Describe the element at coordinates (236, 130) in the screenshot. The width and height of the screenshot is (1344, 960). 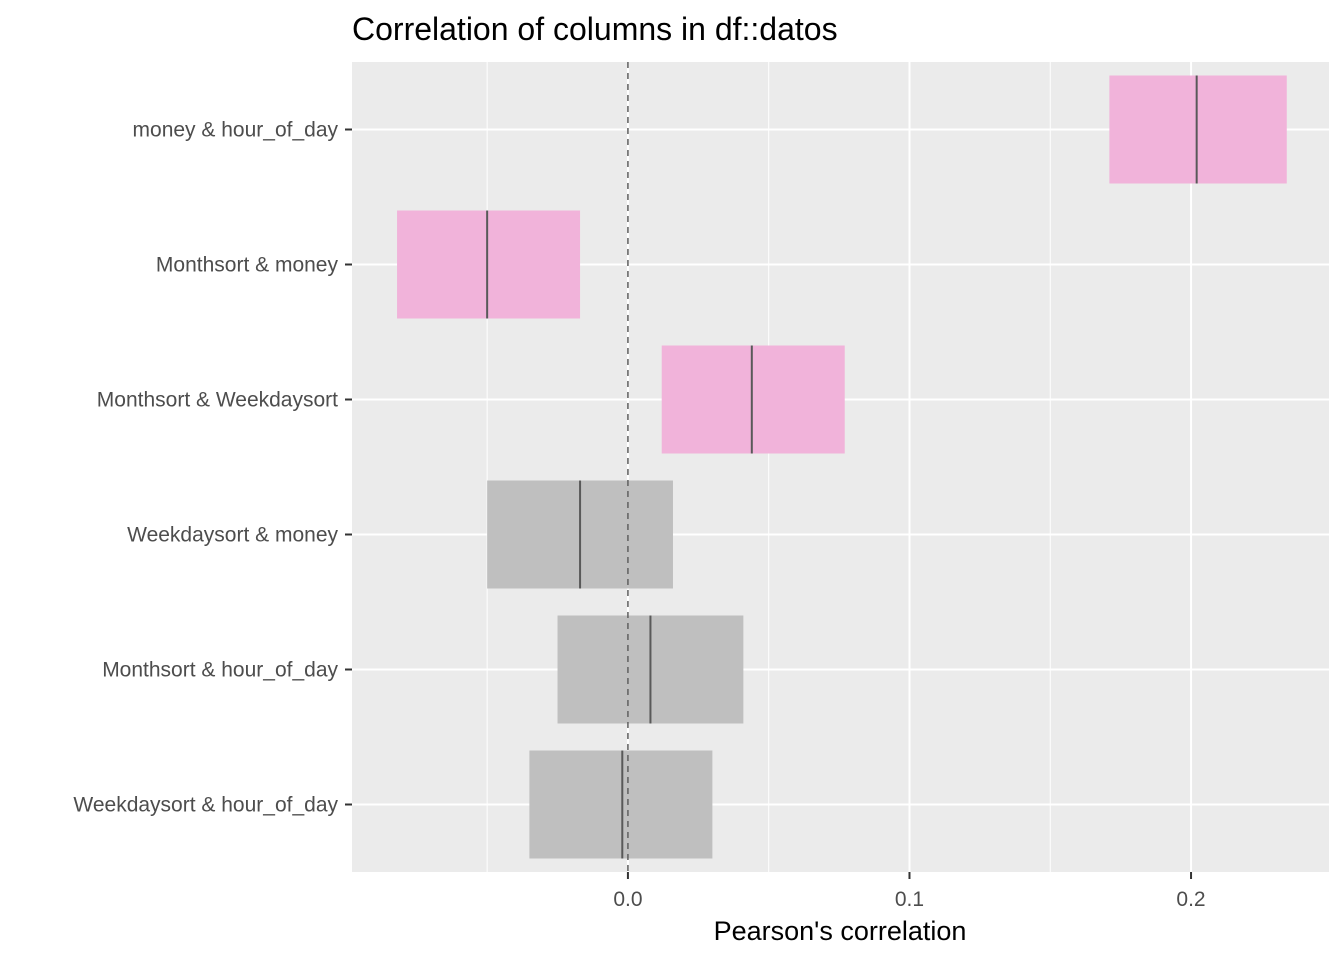
I see `y-tick-label: money & hour_of_day` at that location.